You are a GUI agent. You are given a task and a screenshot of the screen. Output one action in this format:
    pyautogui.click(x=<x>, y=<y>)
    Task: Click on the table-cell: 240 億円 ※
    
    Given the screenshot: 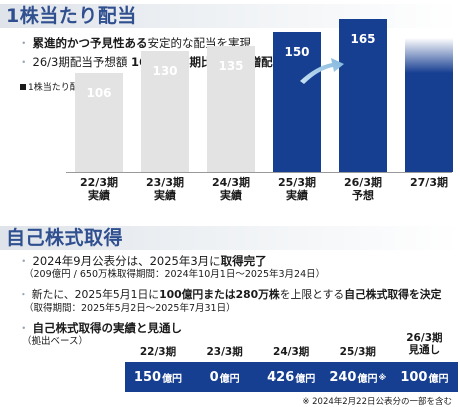 What is the action you would take?
    pyautogui.click(x=358, y=377)
    